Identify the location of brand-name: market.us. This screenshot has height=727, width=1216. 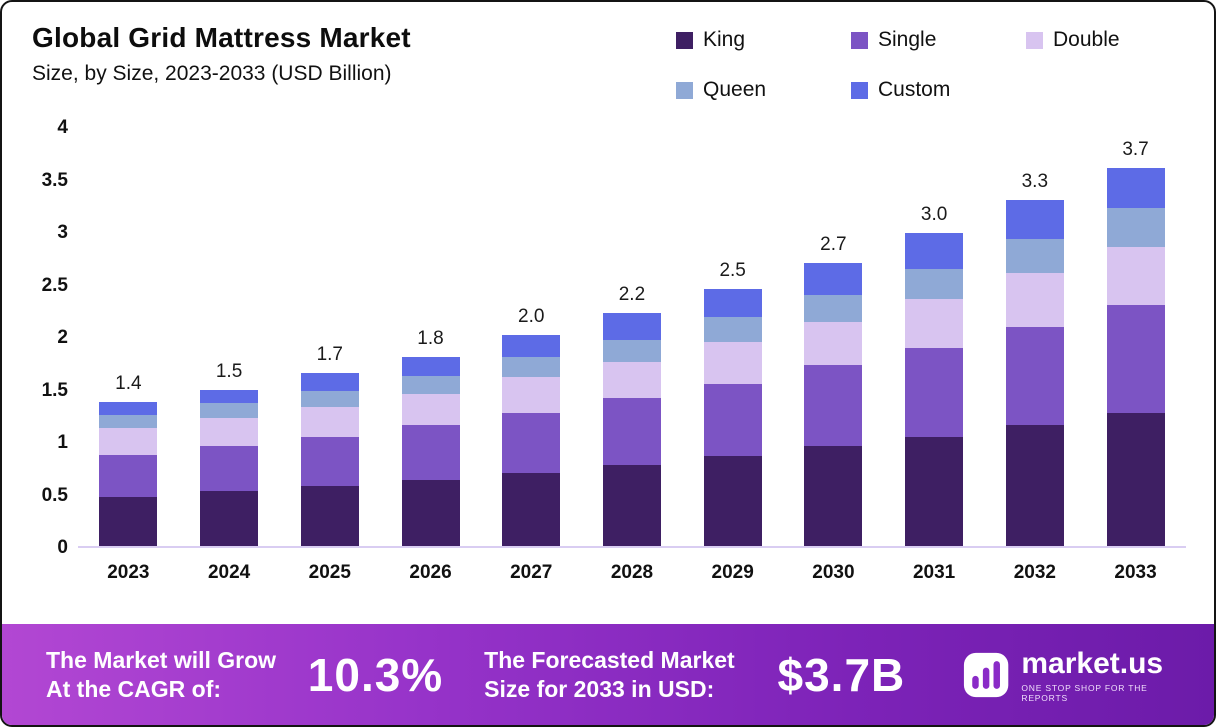
(1092, 663).